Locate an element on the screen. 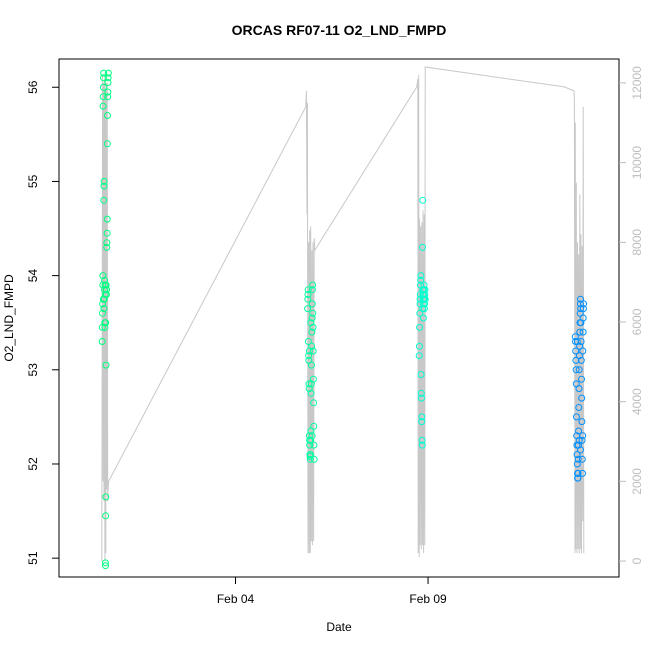 The width and height of the screenshot is (650, 650). y2-tick-label: 10000 is located at coordinates (637, 163).